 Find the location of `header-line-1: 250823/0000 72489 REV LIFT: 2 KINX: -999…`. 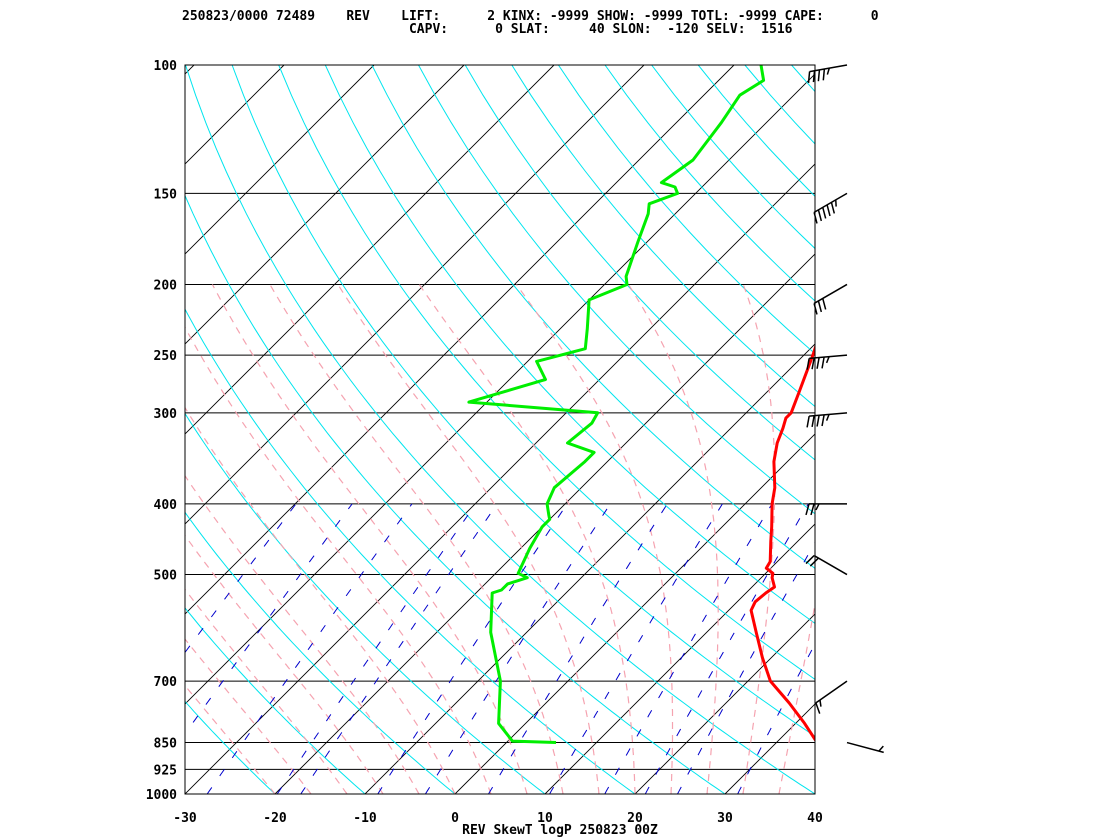

header-line-1: 250823/0000 72489 REV LIFT: 2 KINX: -999… is located at coordinates (530, 16).